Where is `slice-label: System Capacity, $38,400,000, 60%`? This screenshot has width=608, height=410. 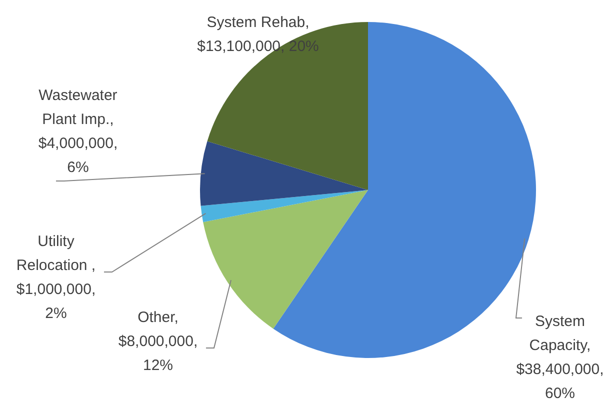
slice-label: System Capacity, $38,400,000, 60% is located at coordinates (560, 357).